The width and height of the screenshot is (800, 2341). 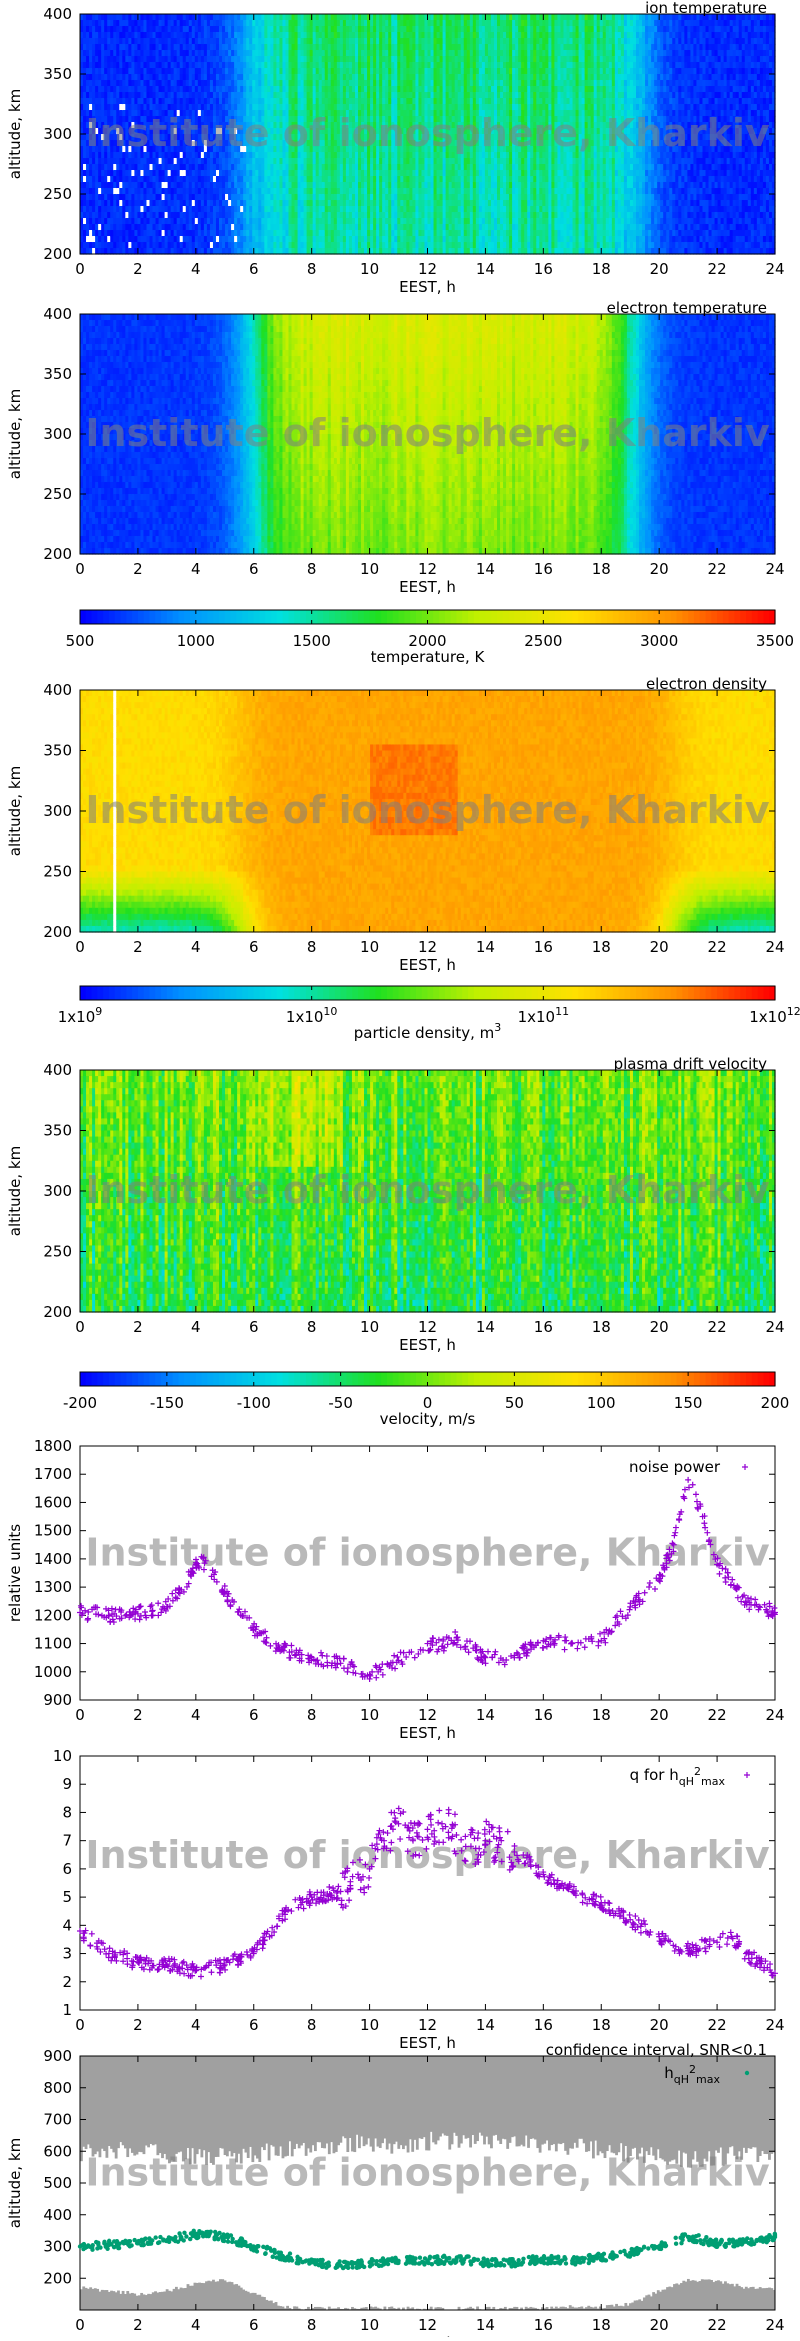 What do you see at coordinates (67, 1982) in the screenshot?
I see `y-tick-label: 2` at bounding box center [67, 1982].